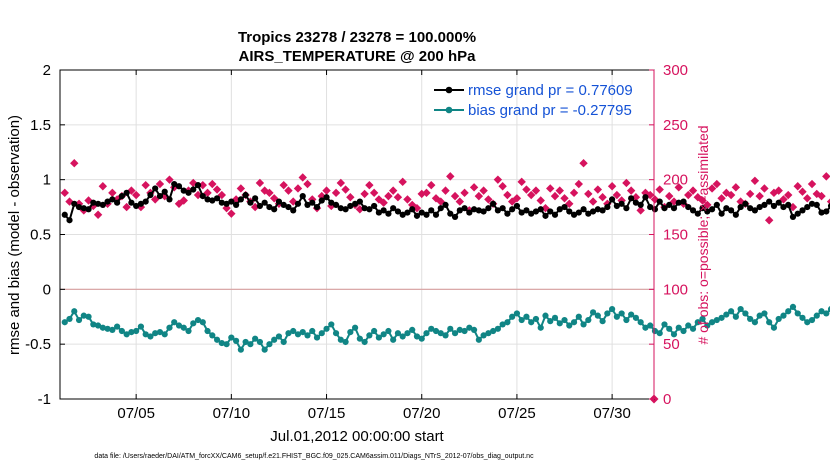 The image size is (830, 470). What do you see at coordinates (445, 202) in the screenshot?
I see `rmse-series` at bounding box center [445, 202].